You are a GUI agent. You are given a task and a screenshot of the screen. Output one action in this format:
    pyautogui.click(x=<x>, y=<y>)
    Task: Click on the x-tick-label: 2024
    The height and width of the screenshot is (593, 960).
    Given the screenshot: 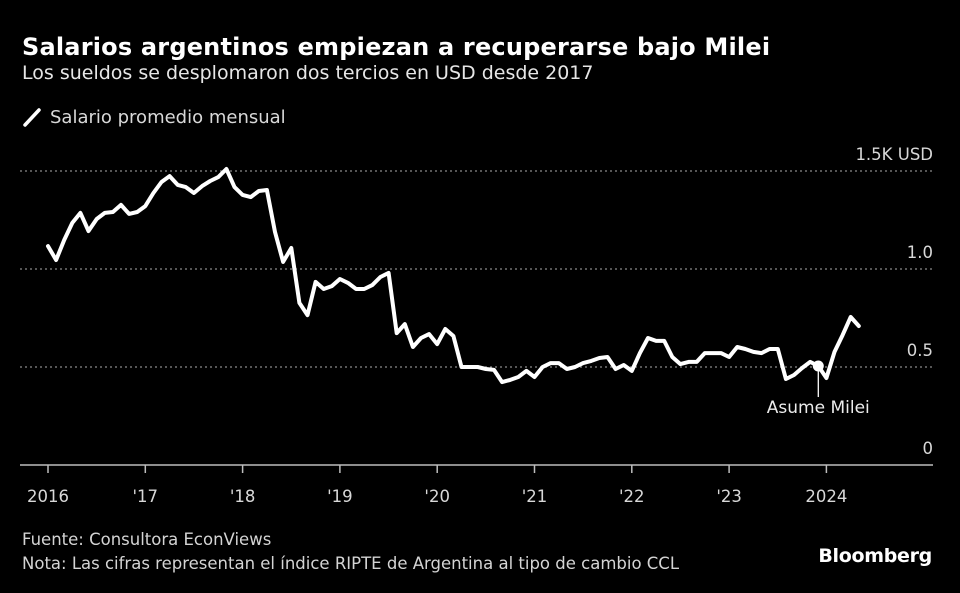 What is the action you would take?
    pyautogui.click(x=826, y=496)
    